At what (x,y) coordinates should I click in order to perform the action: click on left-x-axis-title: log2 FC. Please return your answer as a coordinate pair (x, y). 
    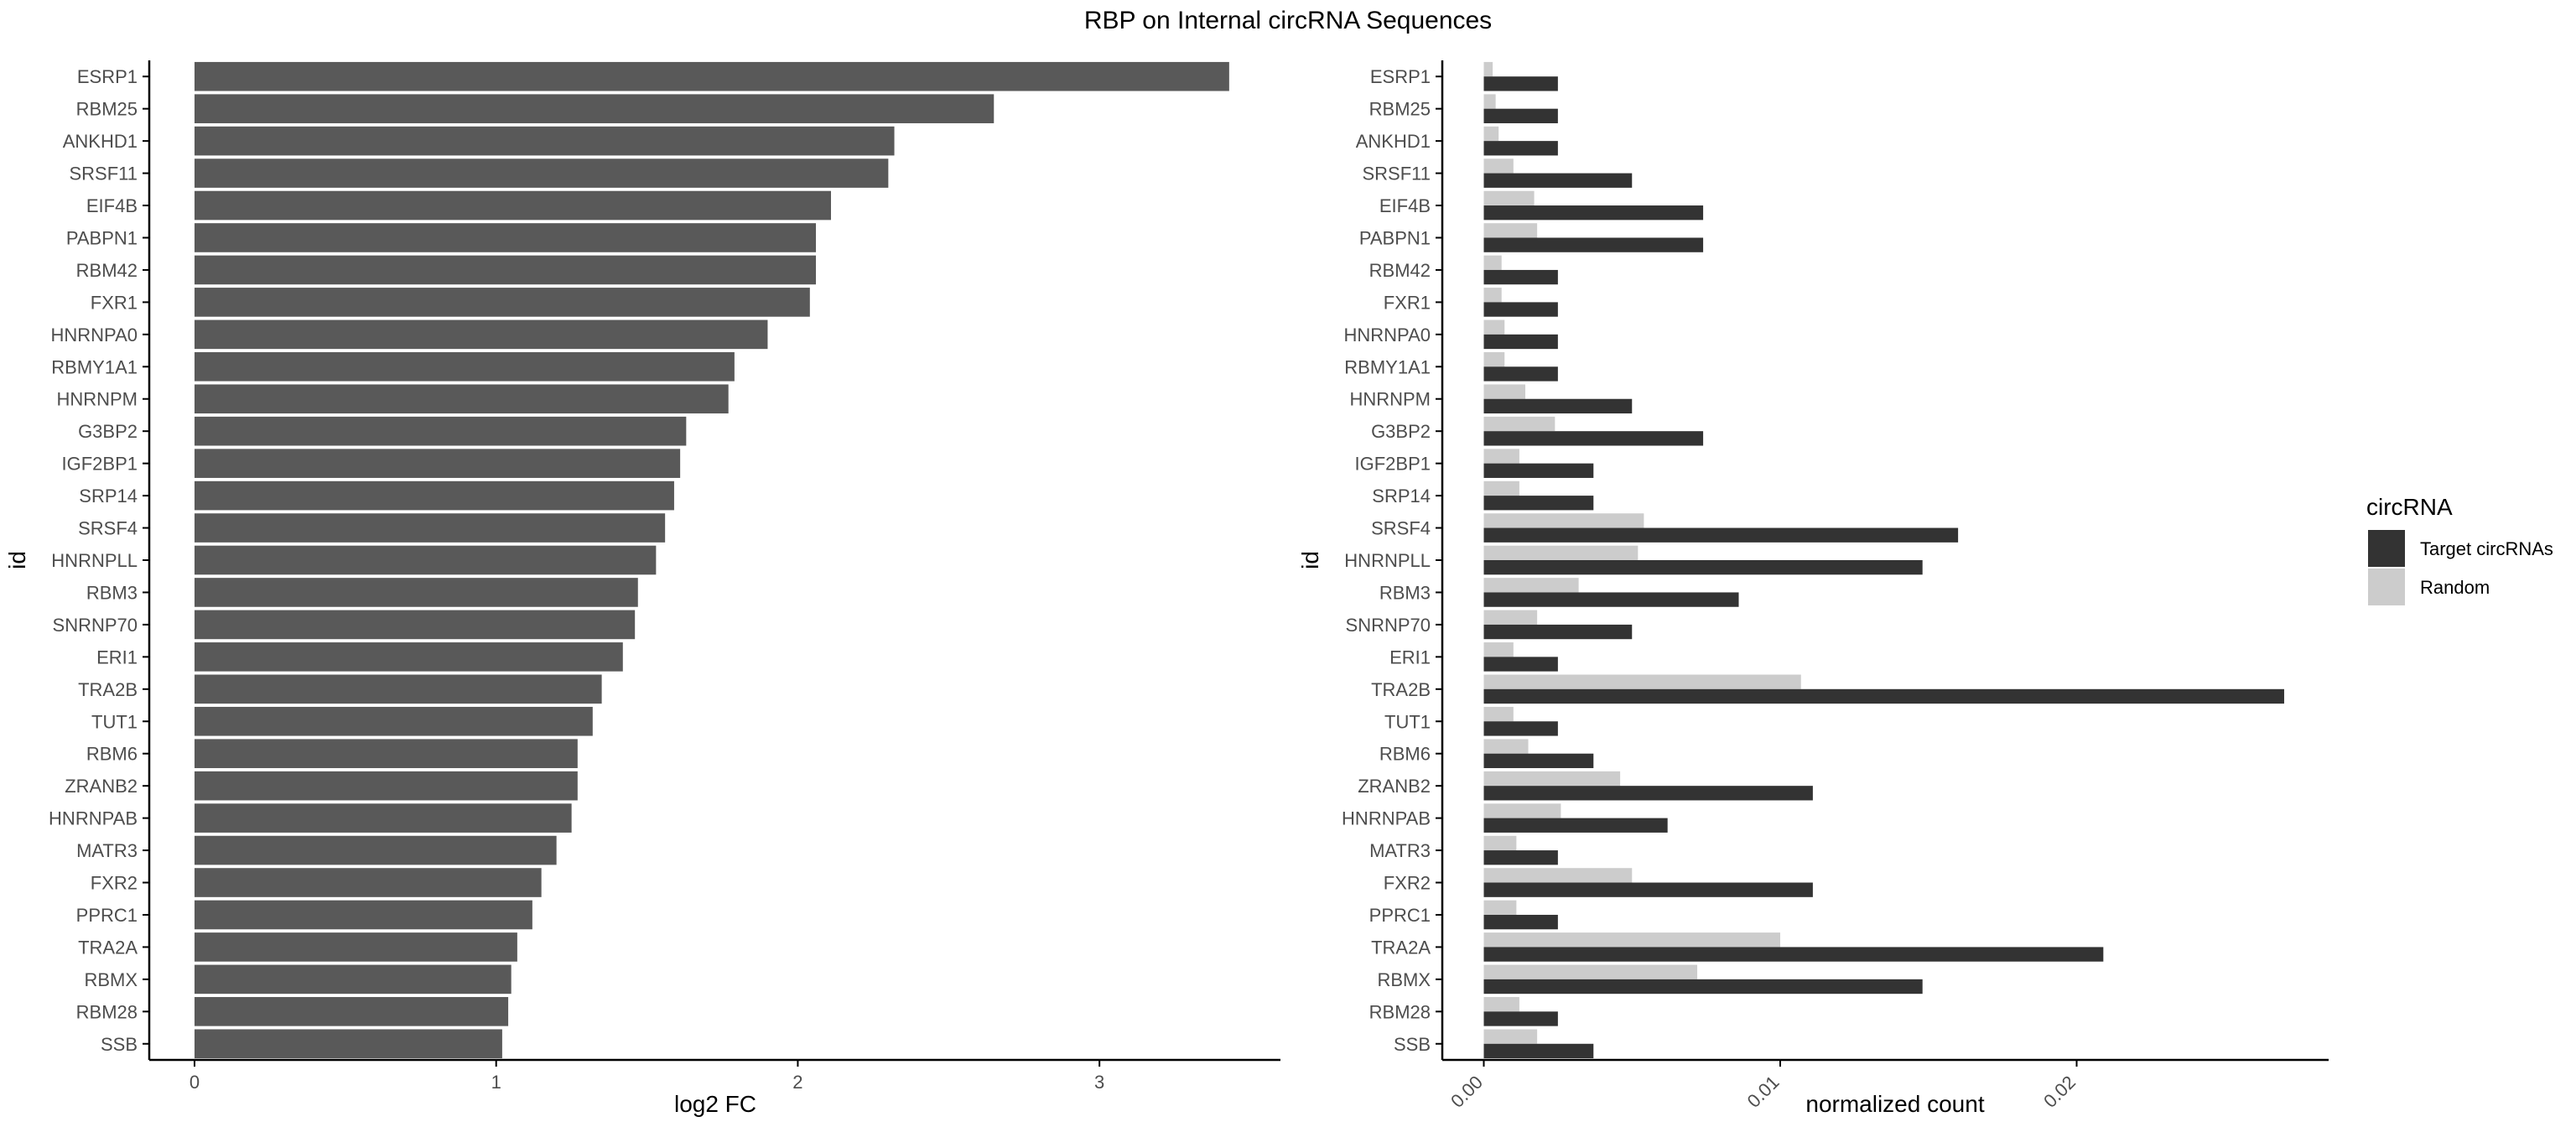
    Looking at the image, I should click on (715, 1104).